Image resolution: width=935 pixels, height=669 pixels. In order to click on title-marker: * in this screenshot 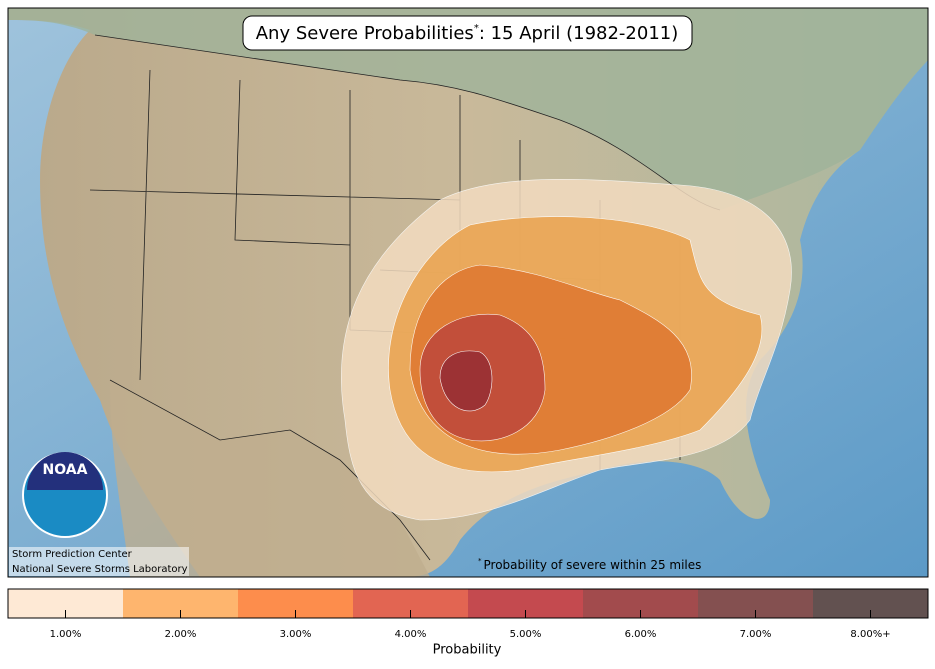, I will do `click(476, 28)`.